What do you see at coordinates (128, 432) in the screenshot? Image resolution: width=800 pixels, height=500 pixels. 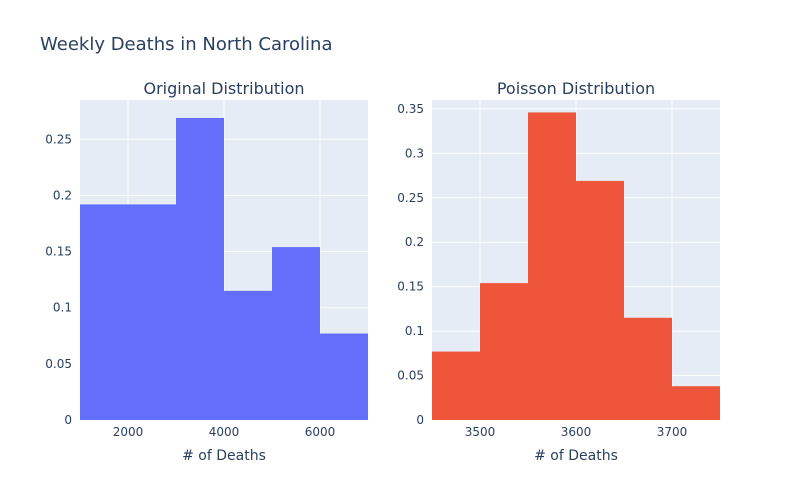 I see `x-tick-label: 2000` at bounding box center [128, 432].